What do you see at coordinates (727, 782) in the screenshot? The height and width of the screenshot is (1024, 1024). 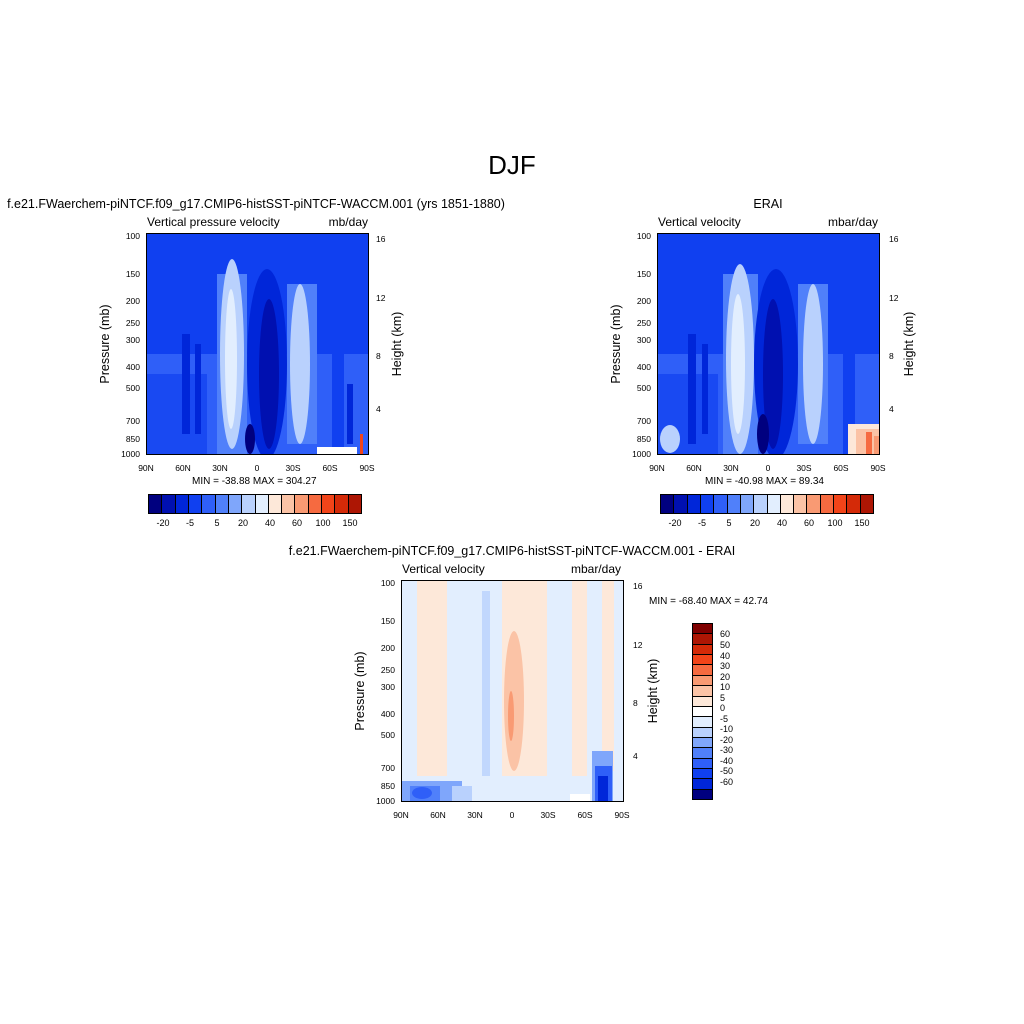 I see `colorbar-label: -60` at bounding box center [727, 782].